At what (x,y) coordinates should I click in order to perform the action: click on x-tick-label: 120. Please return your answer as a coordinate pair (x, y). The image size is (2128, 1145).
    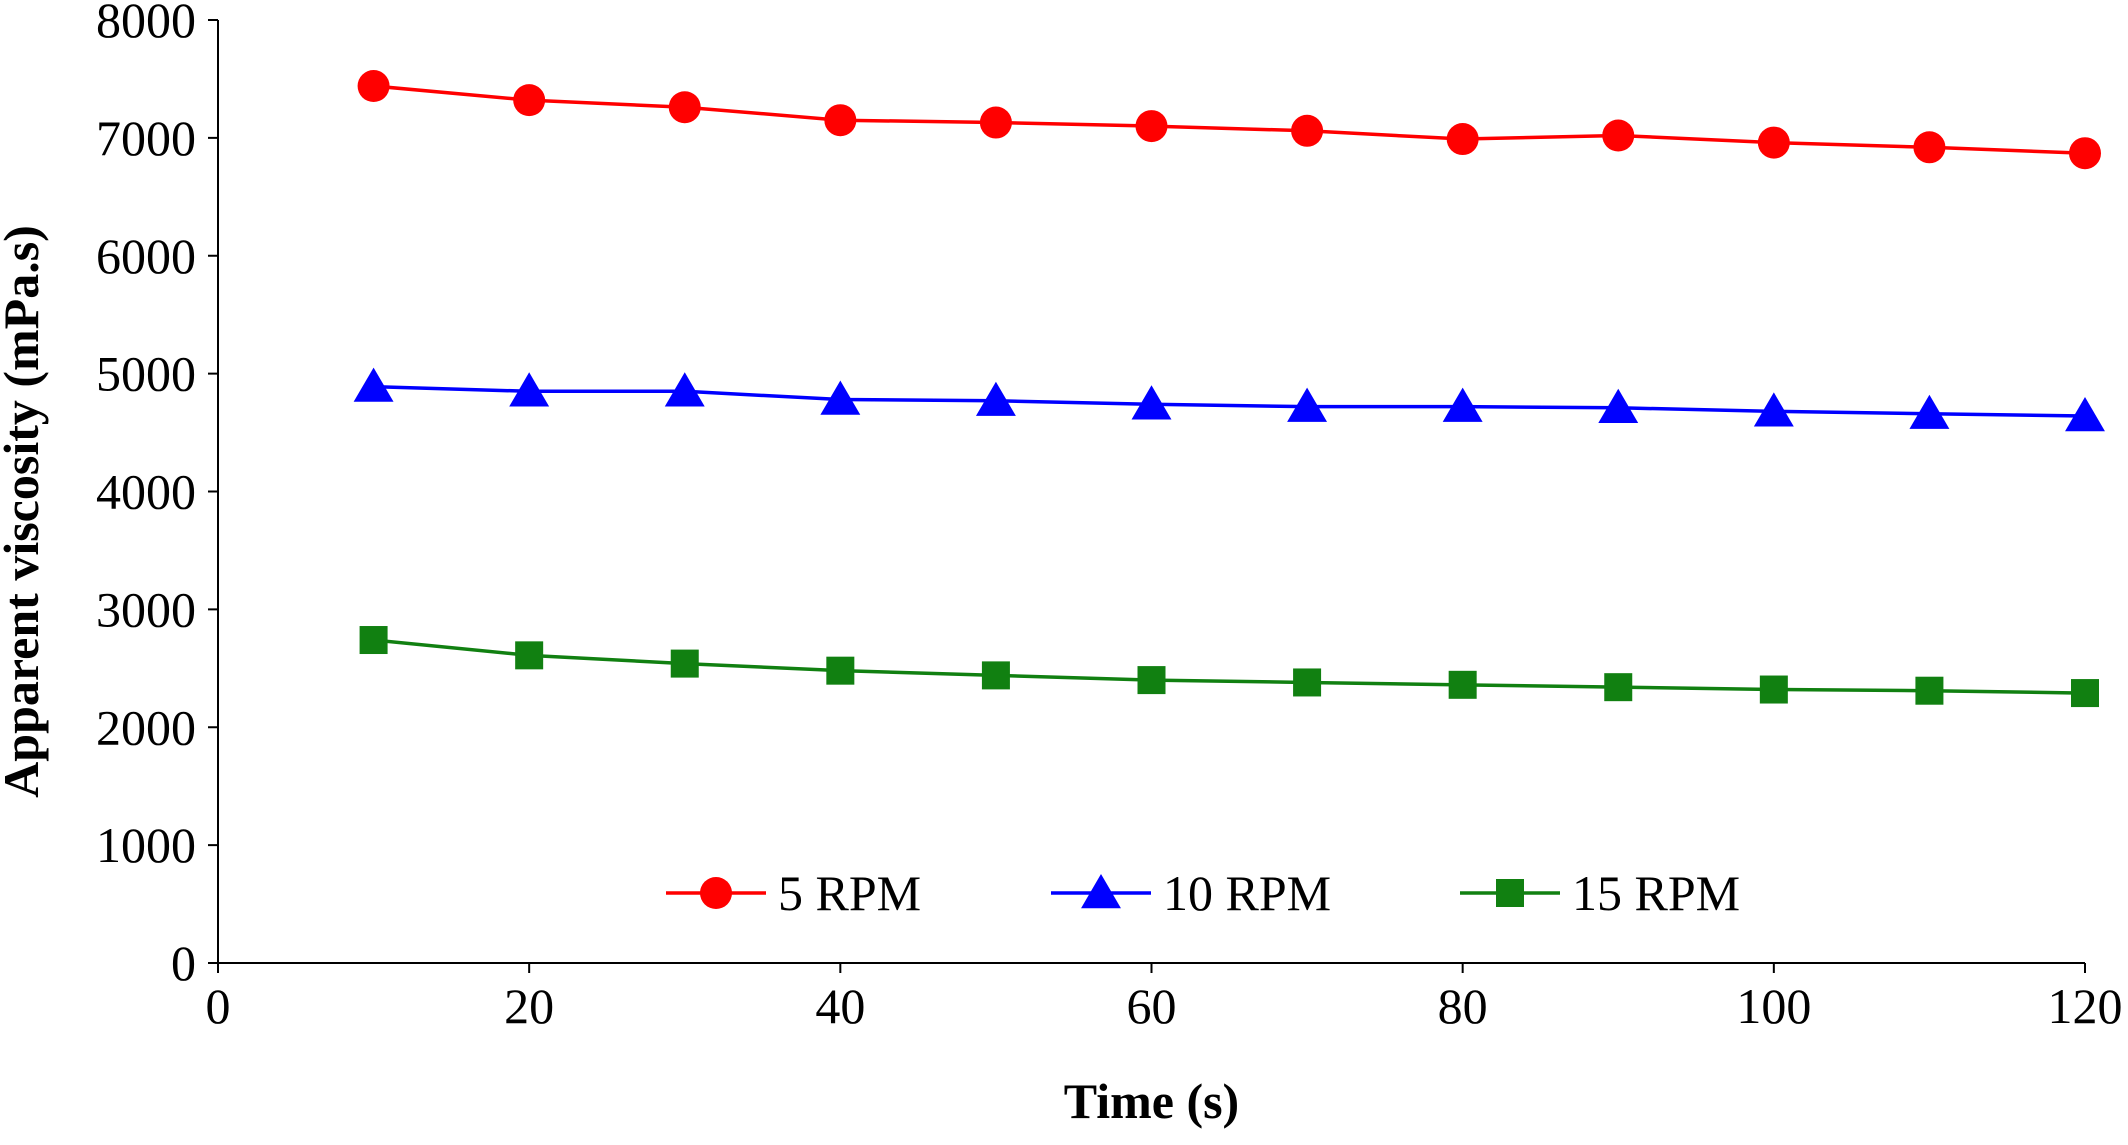
    Looking at the image, I should click on (2085, 1006).